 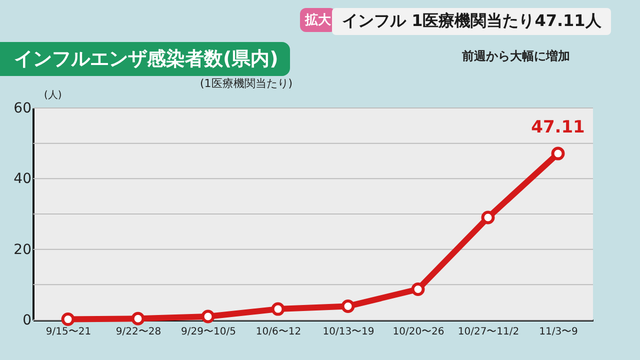 I want to click on x-tick-label: 10/6〜12, so click(x=279, y=332).